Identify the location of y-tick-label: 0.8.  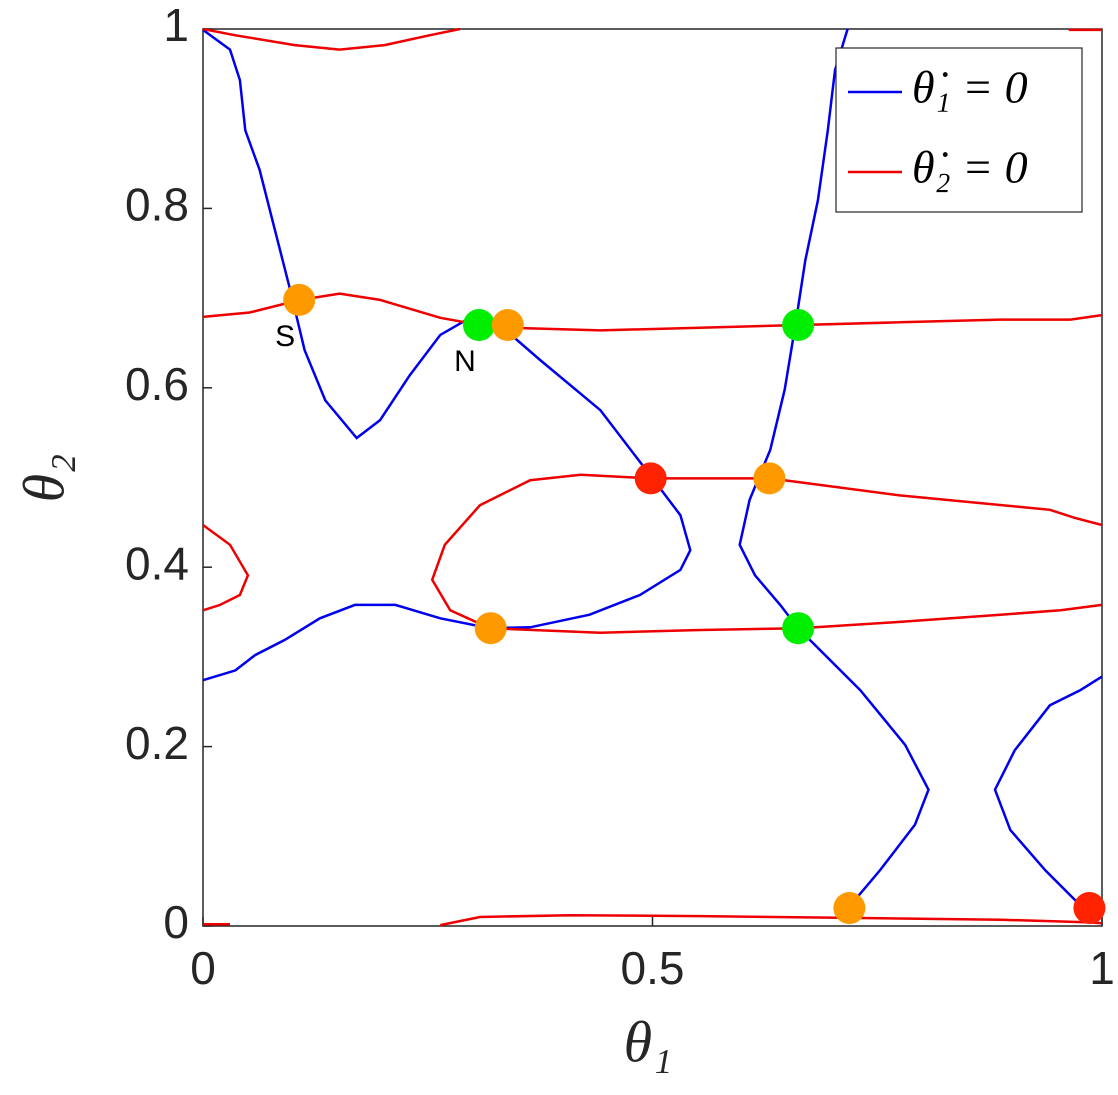
(157, 205).